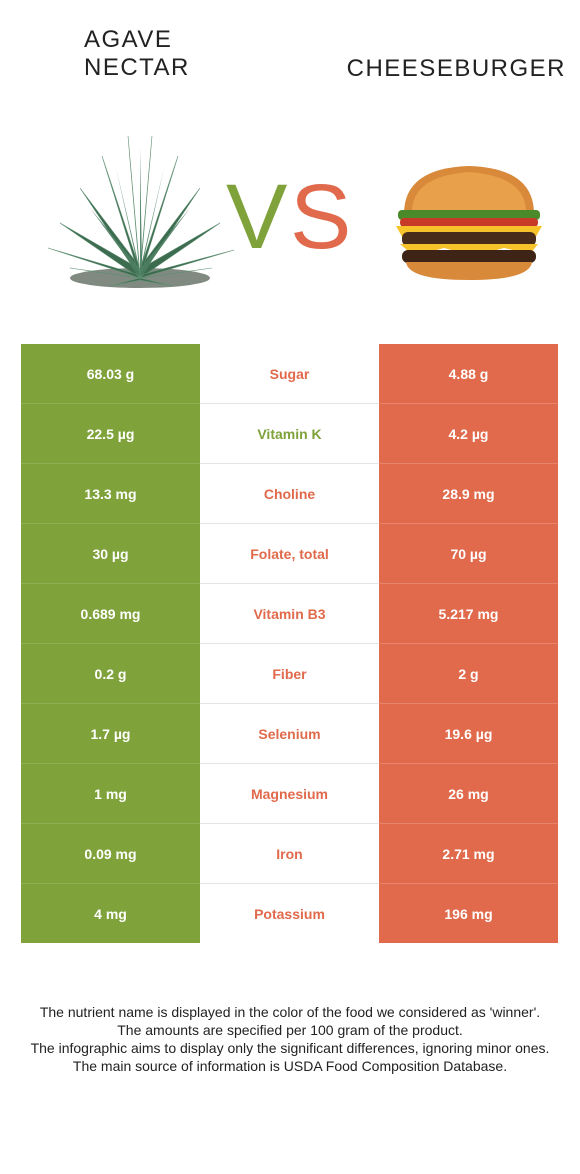 Image resolution: width=580 pixels, height=1174 pixels. I want to click on comparison-row: 0.689 mg Vitamin B3 5.217 mg, so click(289, 613).